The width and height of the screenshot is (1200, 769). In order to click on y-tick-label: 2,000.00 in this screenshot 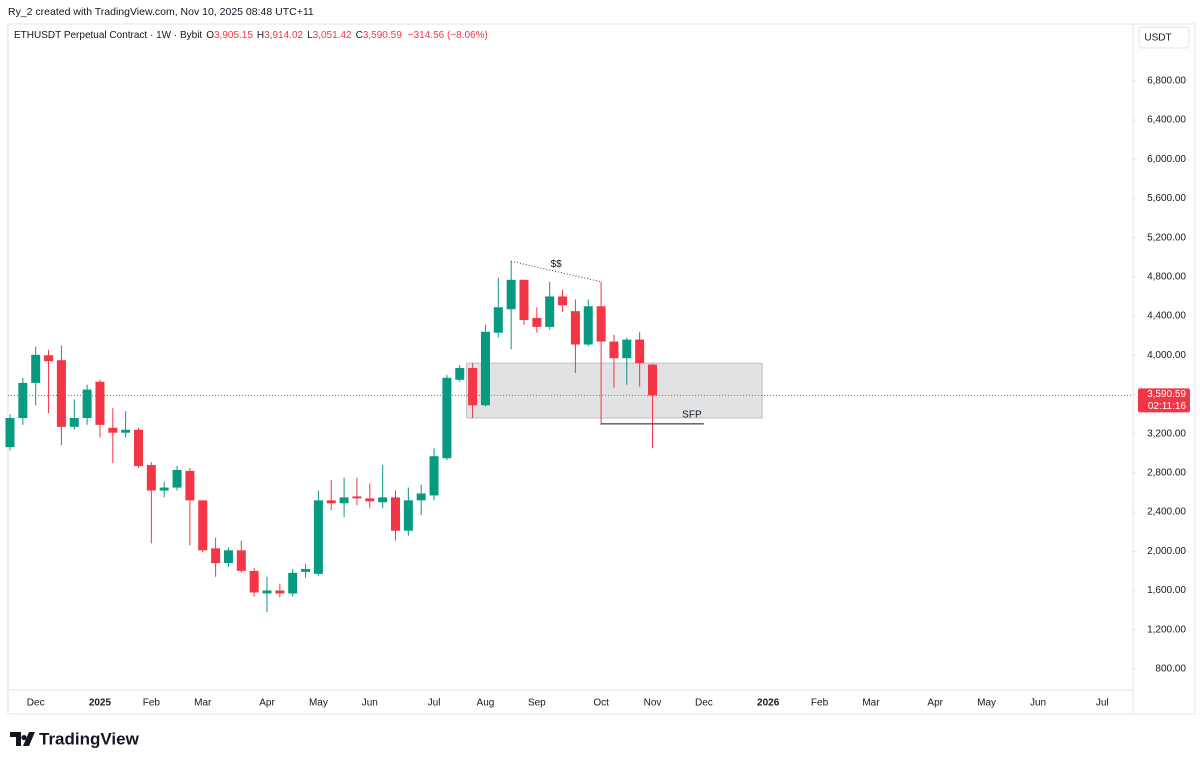, I will do `click(1166, 551)`.